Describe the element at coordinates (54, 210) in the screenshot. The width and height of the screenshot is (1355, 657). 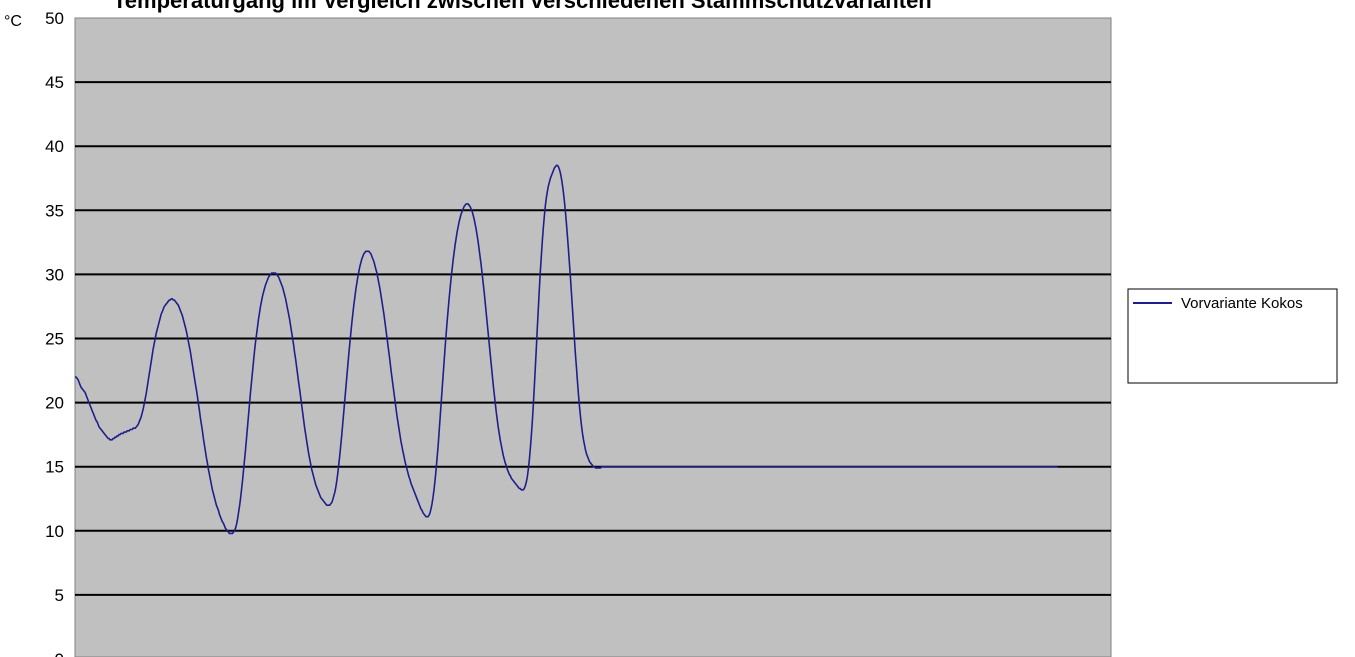
I see `y-tick-label: 35` at that location.